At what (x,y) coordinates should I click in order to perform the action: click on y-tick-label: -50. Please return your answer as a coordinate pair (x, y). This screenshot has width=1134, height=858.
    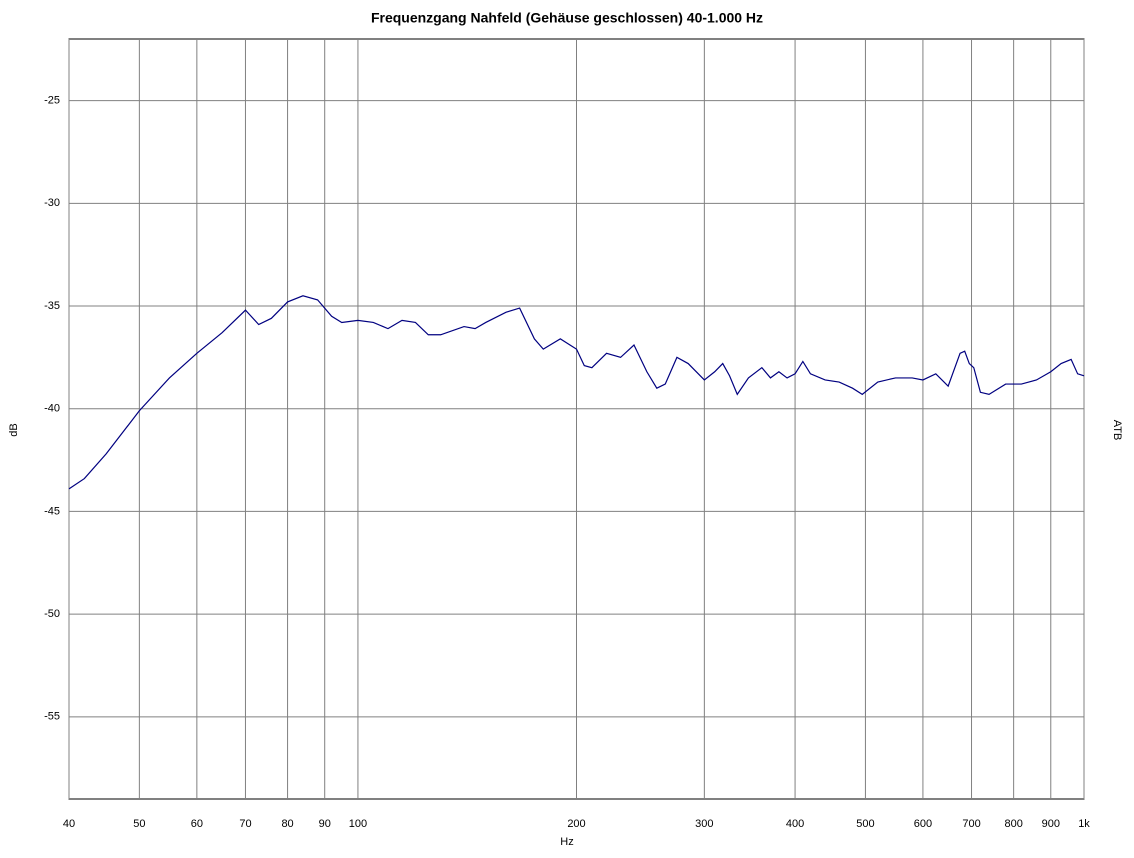
    Looking at the image, I should click on (52, 614).